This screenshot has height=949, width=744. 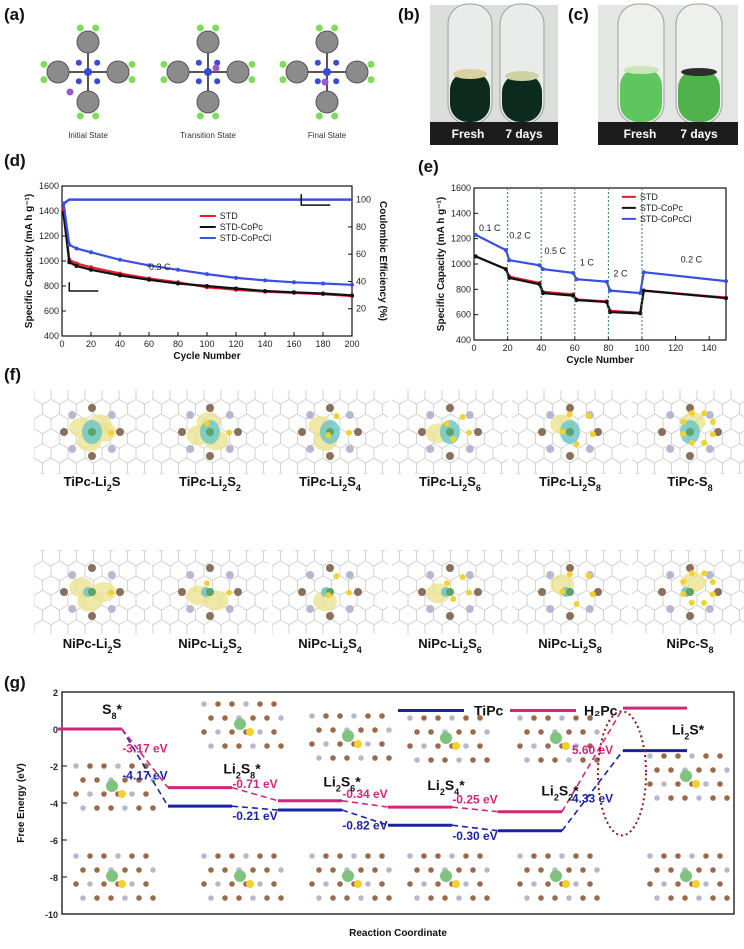 I want to click on benzo-ring, so click(x=327, y=42).